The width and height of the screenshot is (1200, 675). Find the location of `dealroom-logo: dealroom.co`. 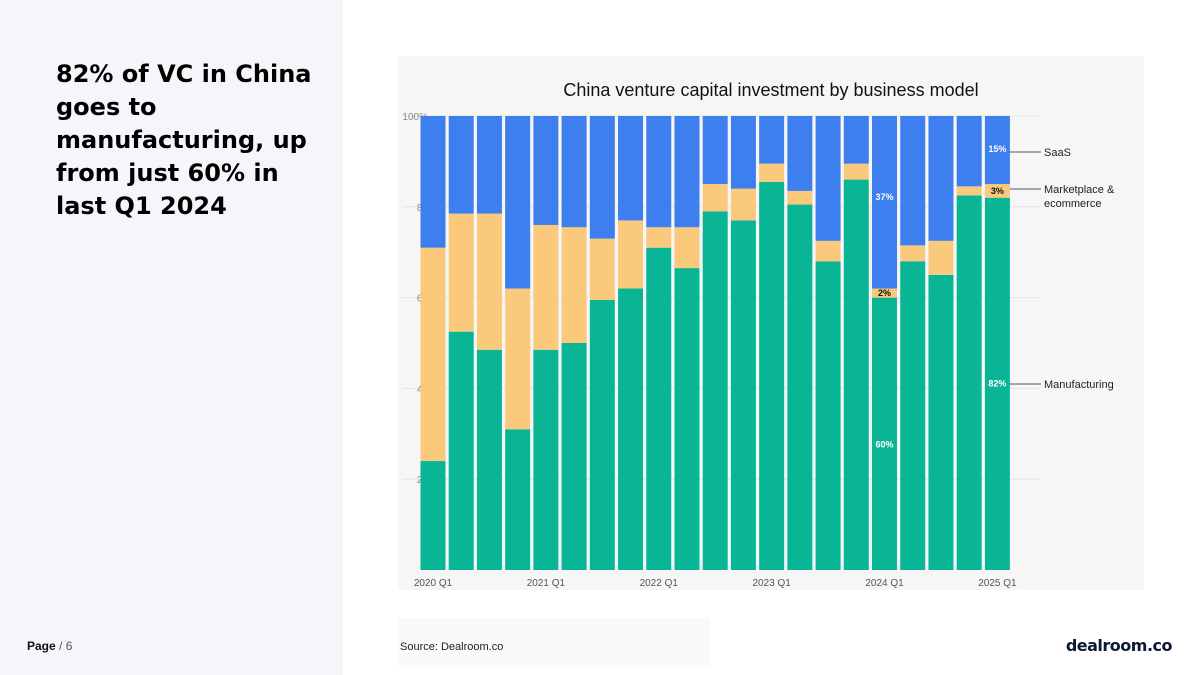

dealroom-logo: dealroom.co is located at coordinates (1119, 645).